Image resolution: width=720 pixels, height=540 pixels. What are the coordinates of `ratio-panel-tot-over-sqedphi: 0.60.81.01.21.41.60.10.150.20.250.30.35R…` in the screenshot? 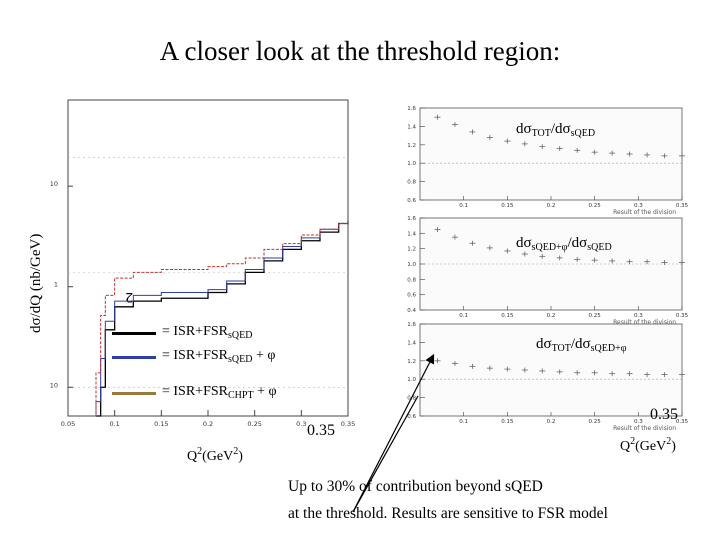 It's located at (548, 377).